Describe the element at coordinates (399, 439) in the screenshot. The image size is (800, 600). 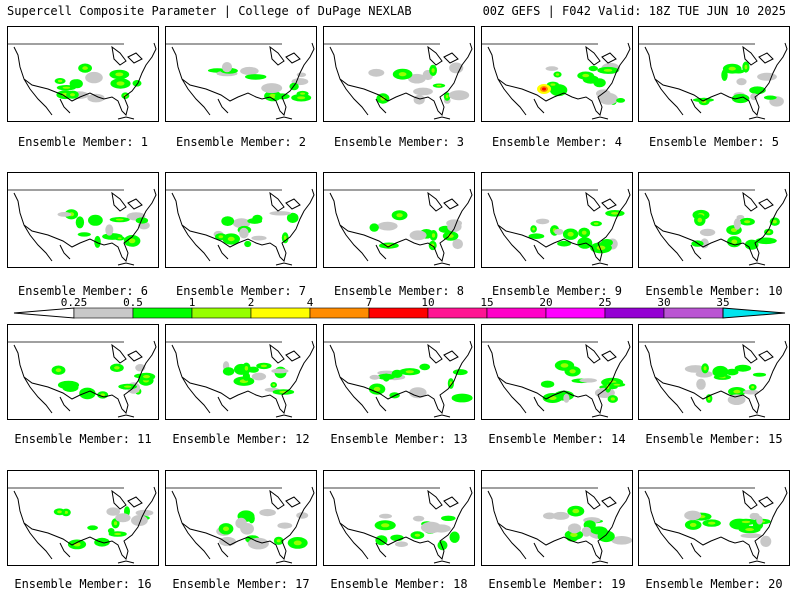
I see `ensemble-member-label: Ensemble Member: 13` at that location.